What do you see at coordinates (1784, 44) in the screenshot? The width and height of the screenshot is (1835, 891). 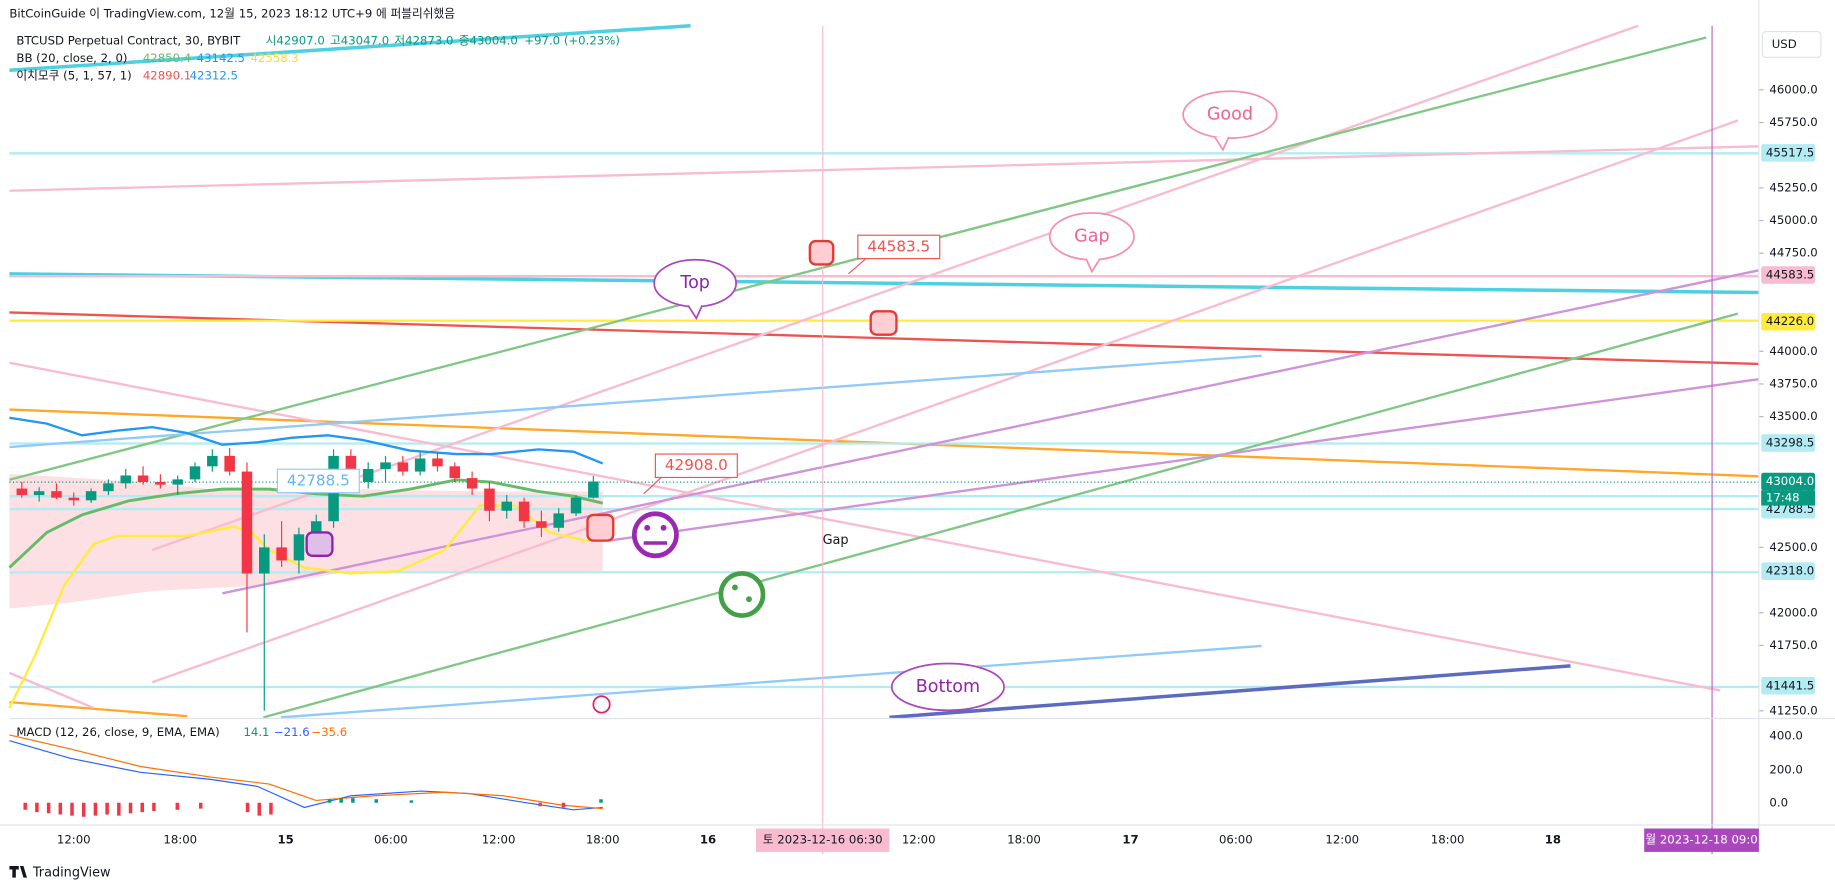 I see `currency: USD` at bounding box center [1784, 44].